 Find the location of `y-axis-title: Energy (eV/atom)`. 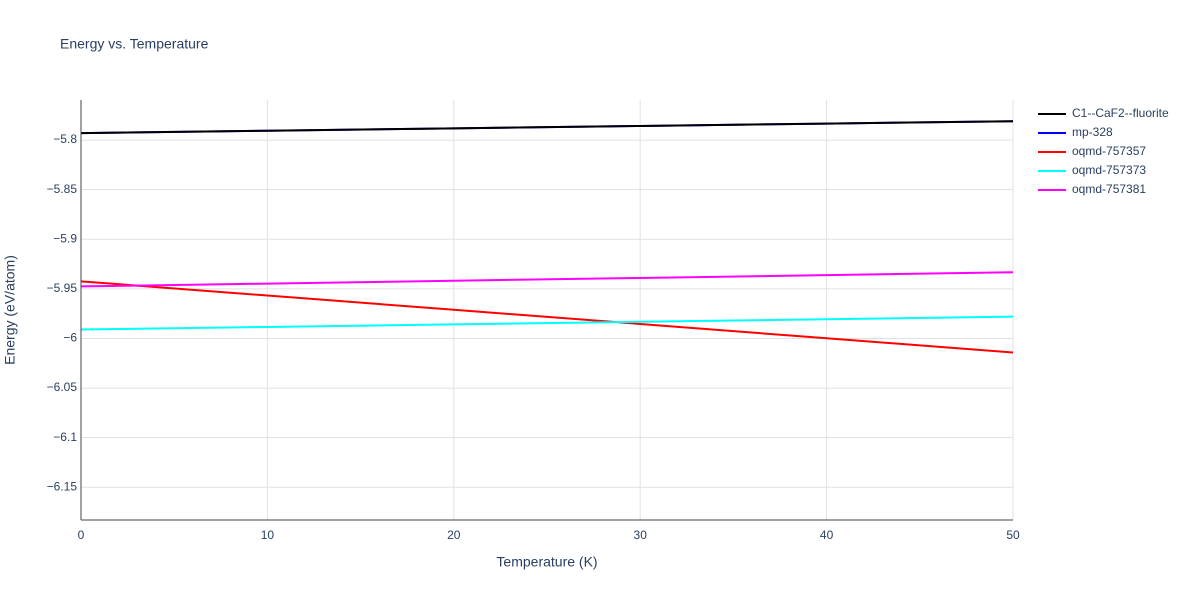

y-axis-title: Energy (eV/atom) is located at coordinates (10, 310).